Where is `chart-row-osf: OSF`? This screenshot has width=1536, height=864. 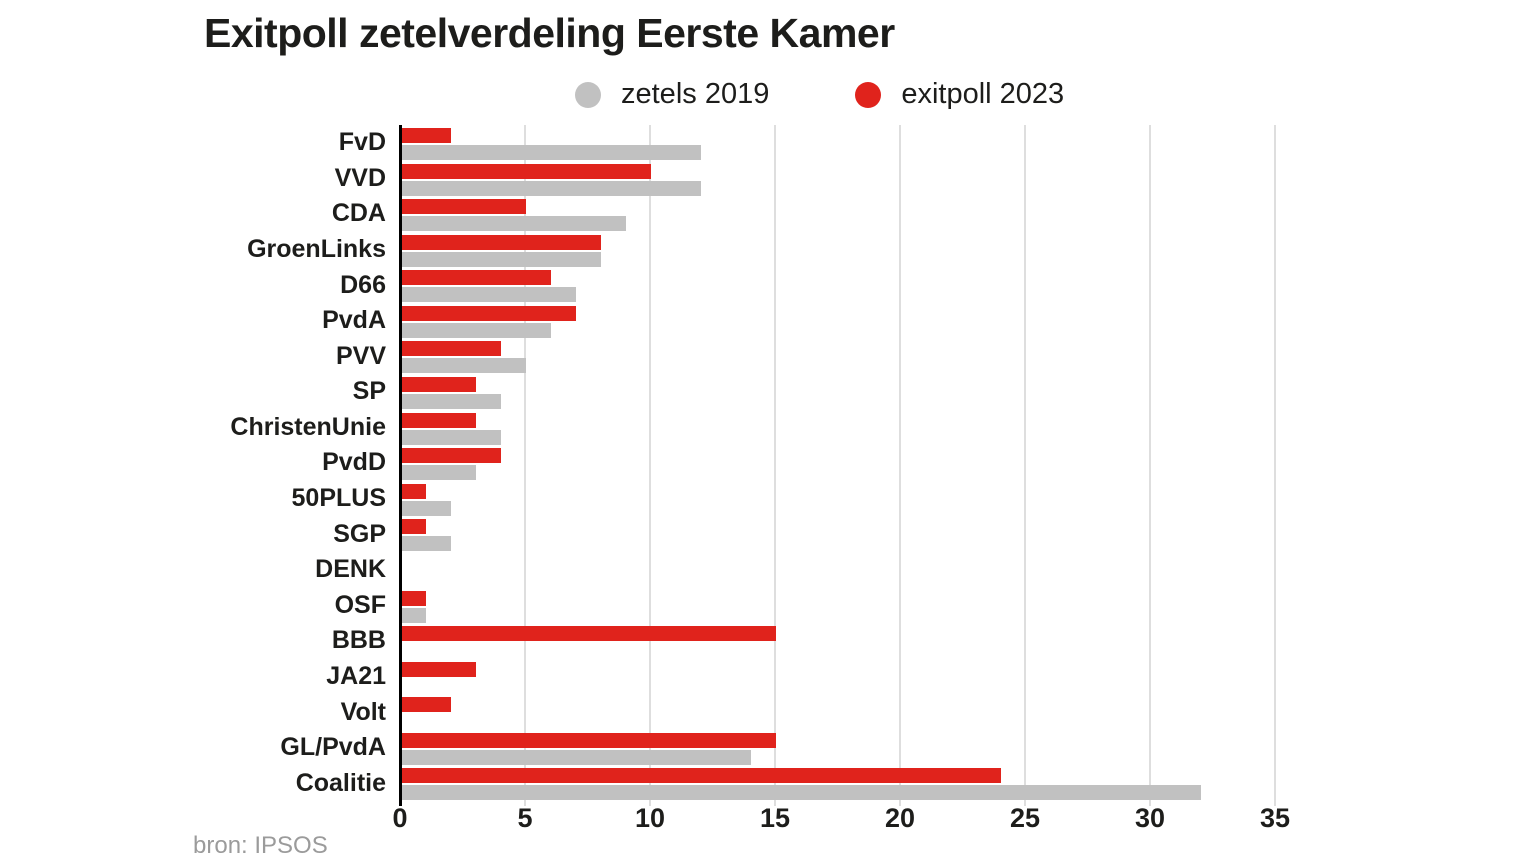
chart-row-osf: OSF is located at coordinates (768, 606).